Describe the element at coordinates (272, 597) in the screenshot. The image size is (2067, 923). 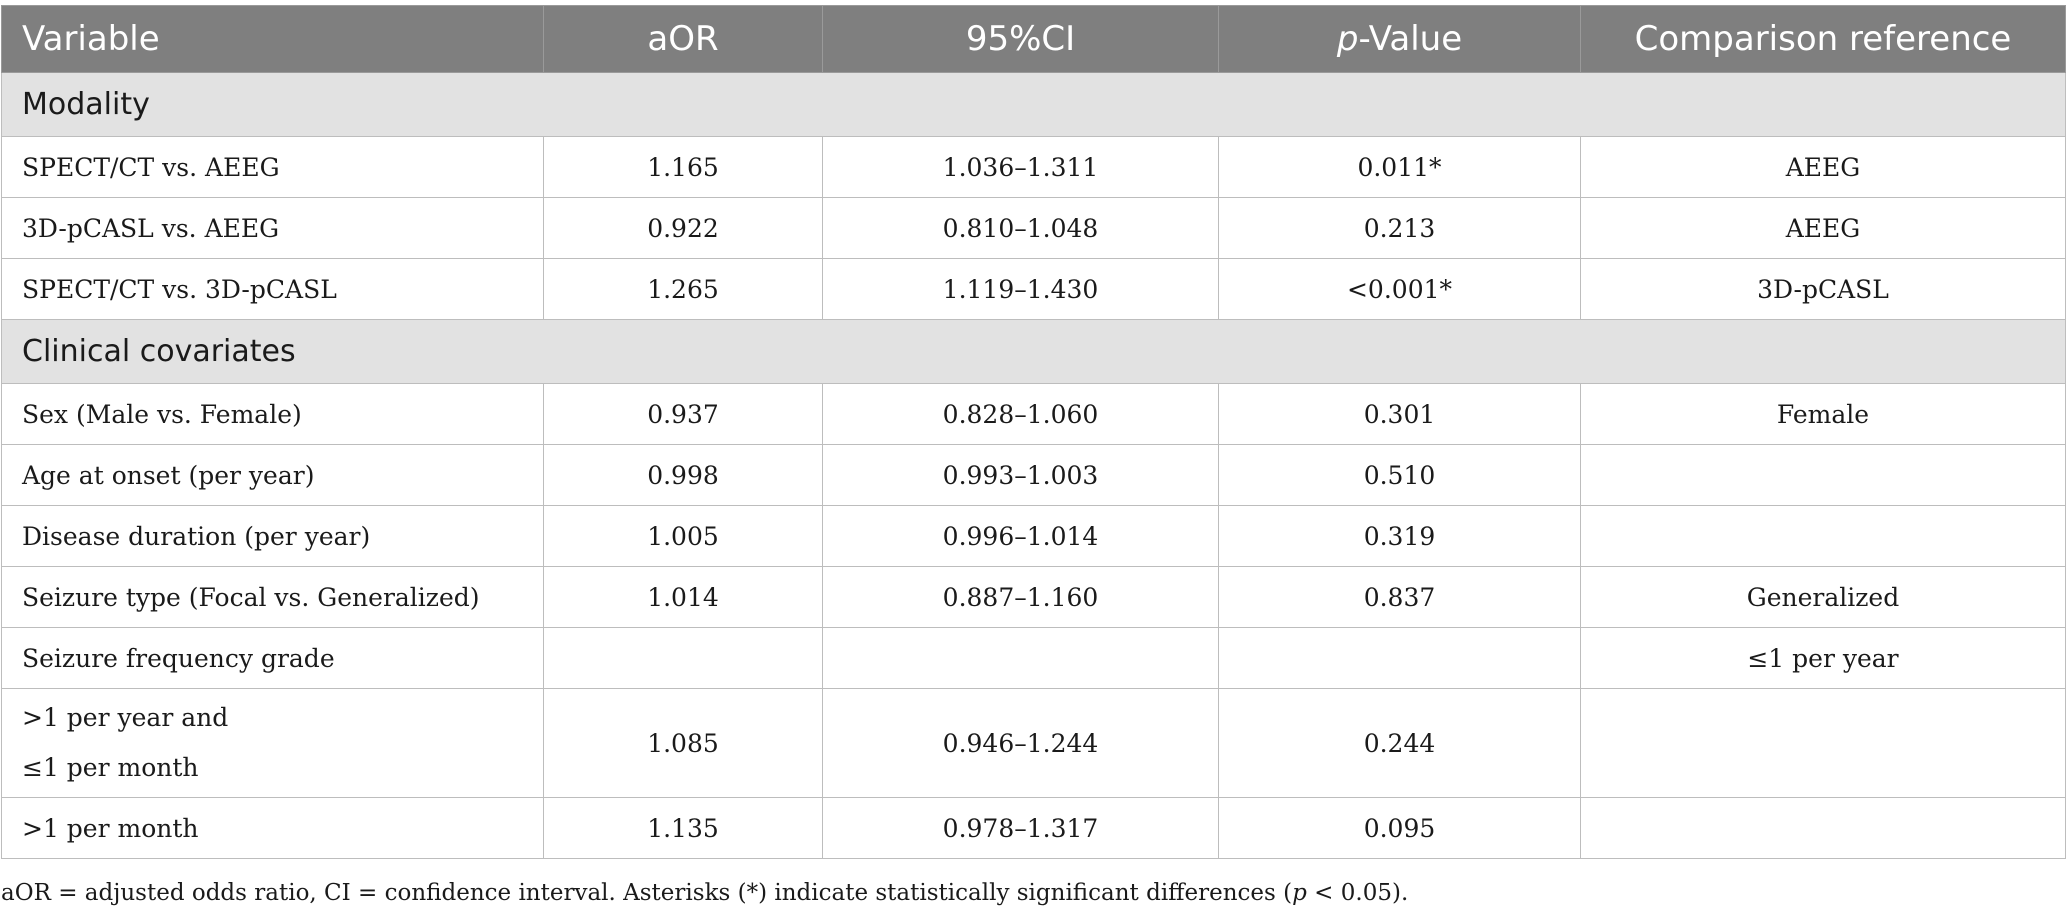
I see `cell-variable: Seizure type (Focal vs. Generalized)` at that location.